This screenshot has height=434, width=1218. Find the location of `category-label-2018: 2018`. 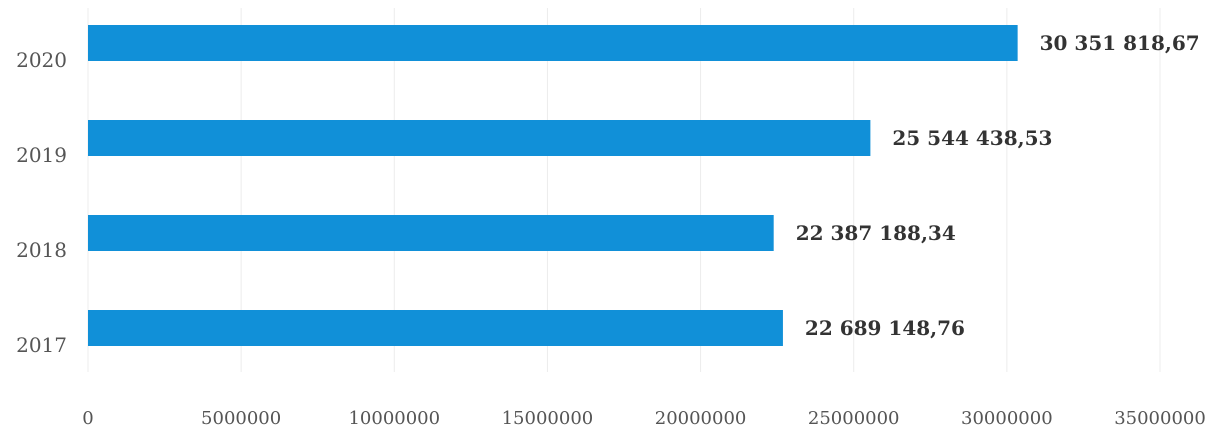

category-label-2018: 2018 is located at coordinates (41, 250).